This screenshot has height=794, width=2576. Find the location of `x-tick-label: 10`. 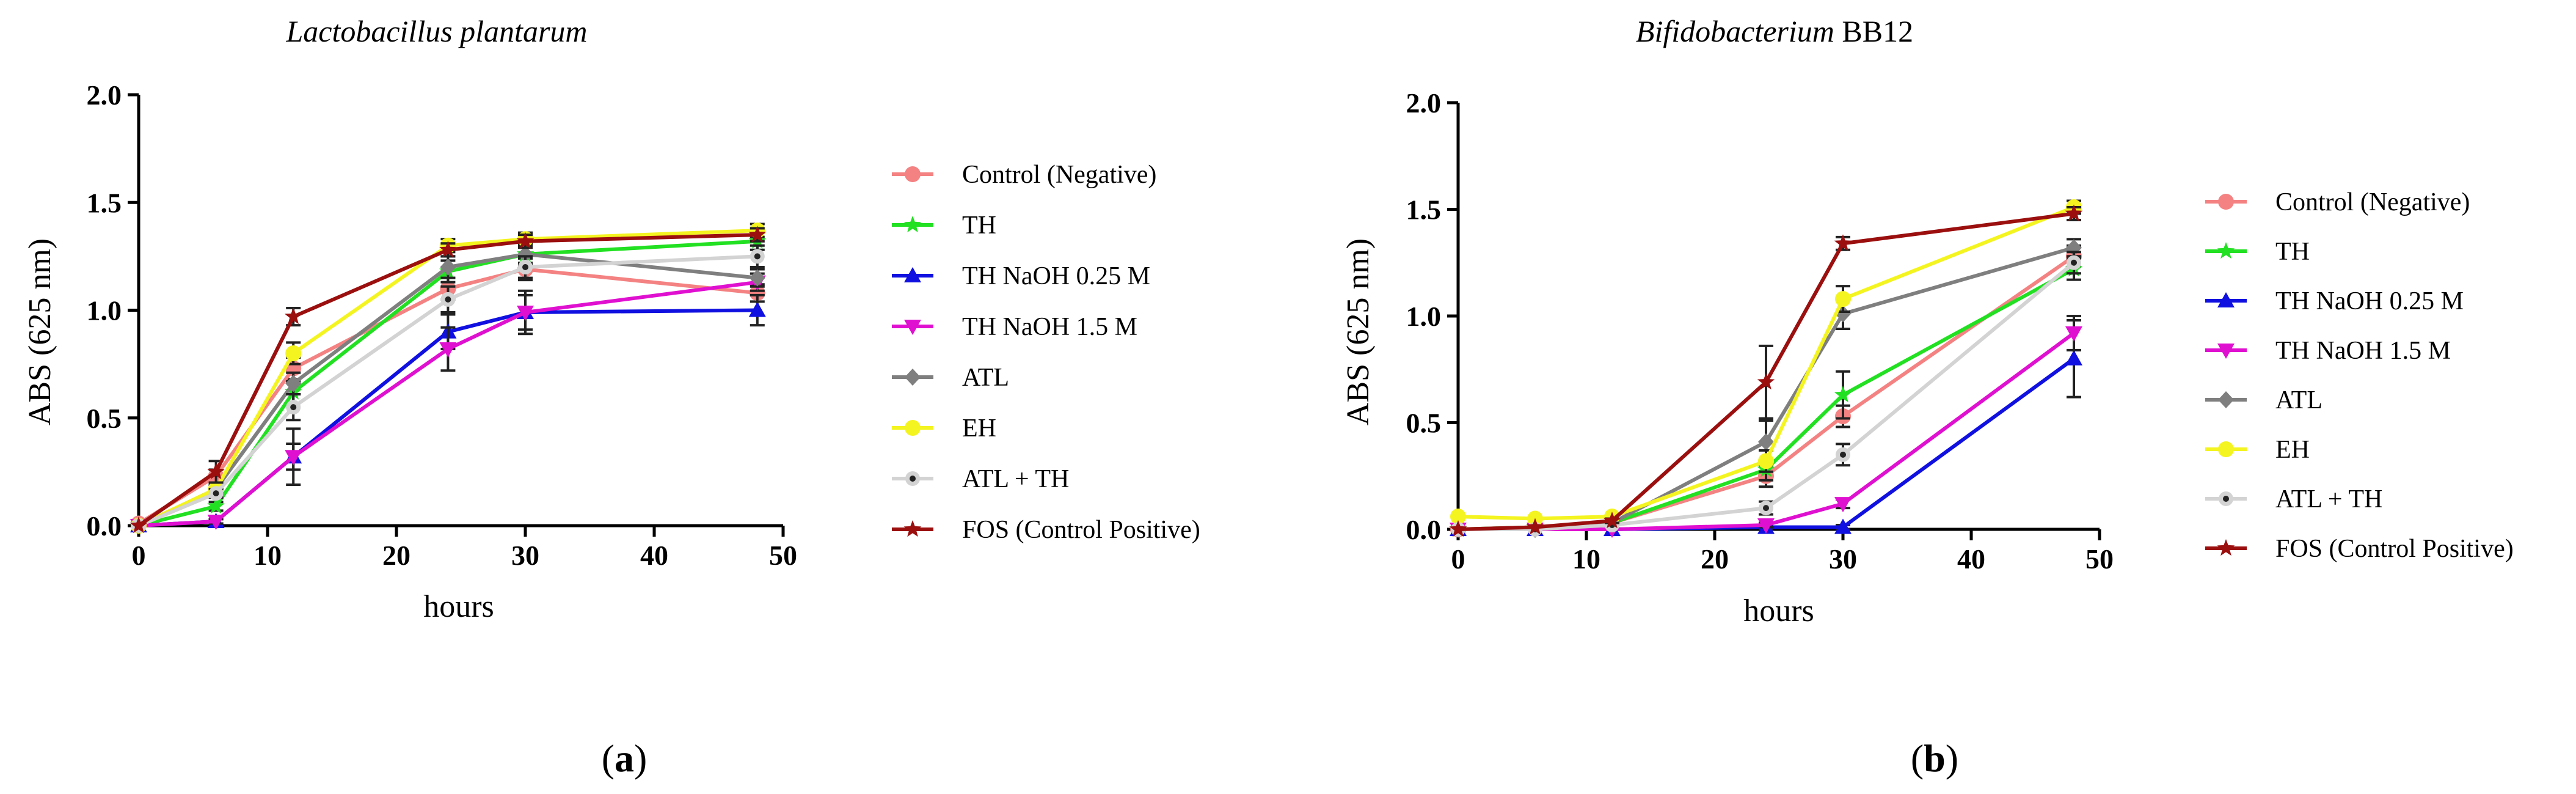

x-tick-label: 10 is located at coordinates (1586, 559).